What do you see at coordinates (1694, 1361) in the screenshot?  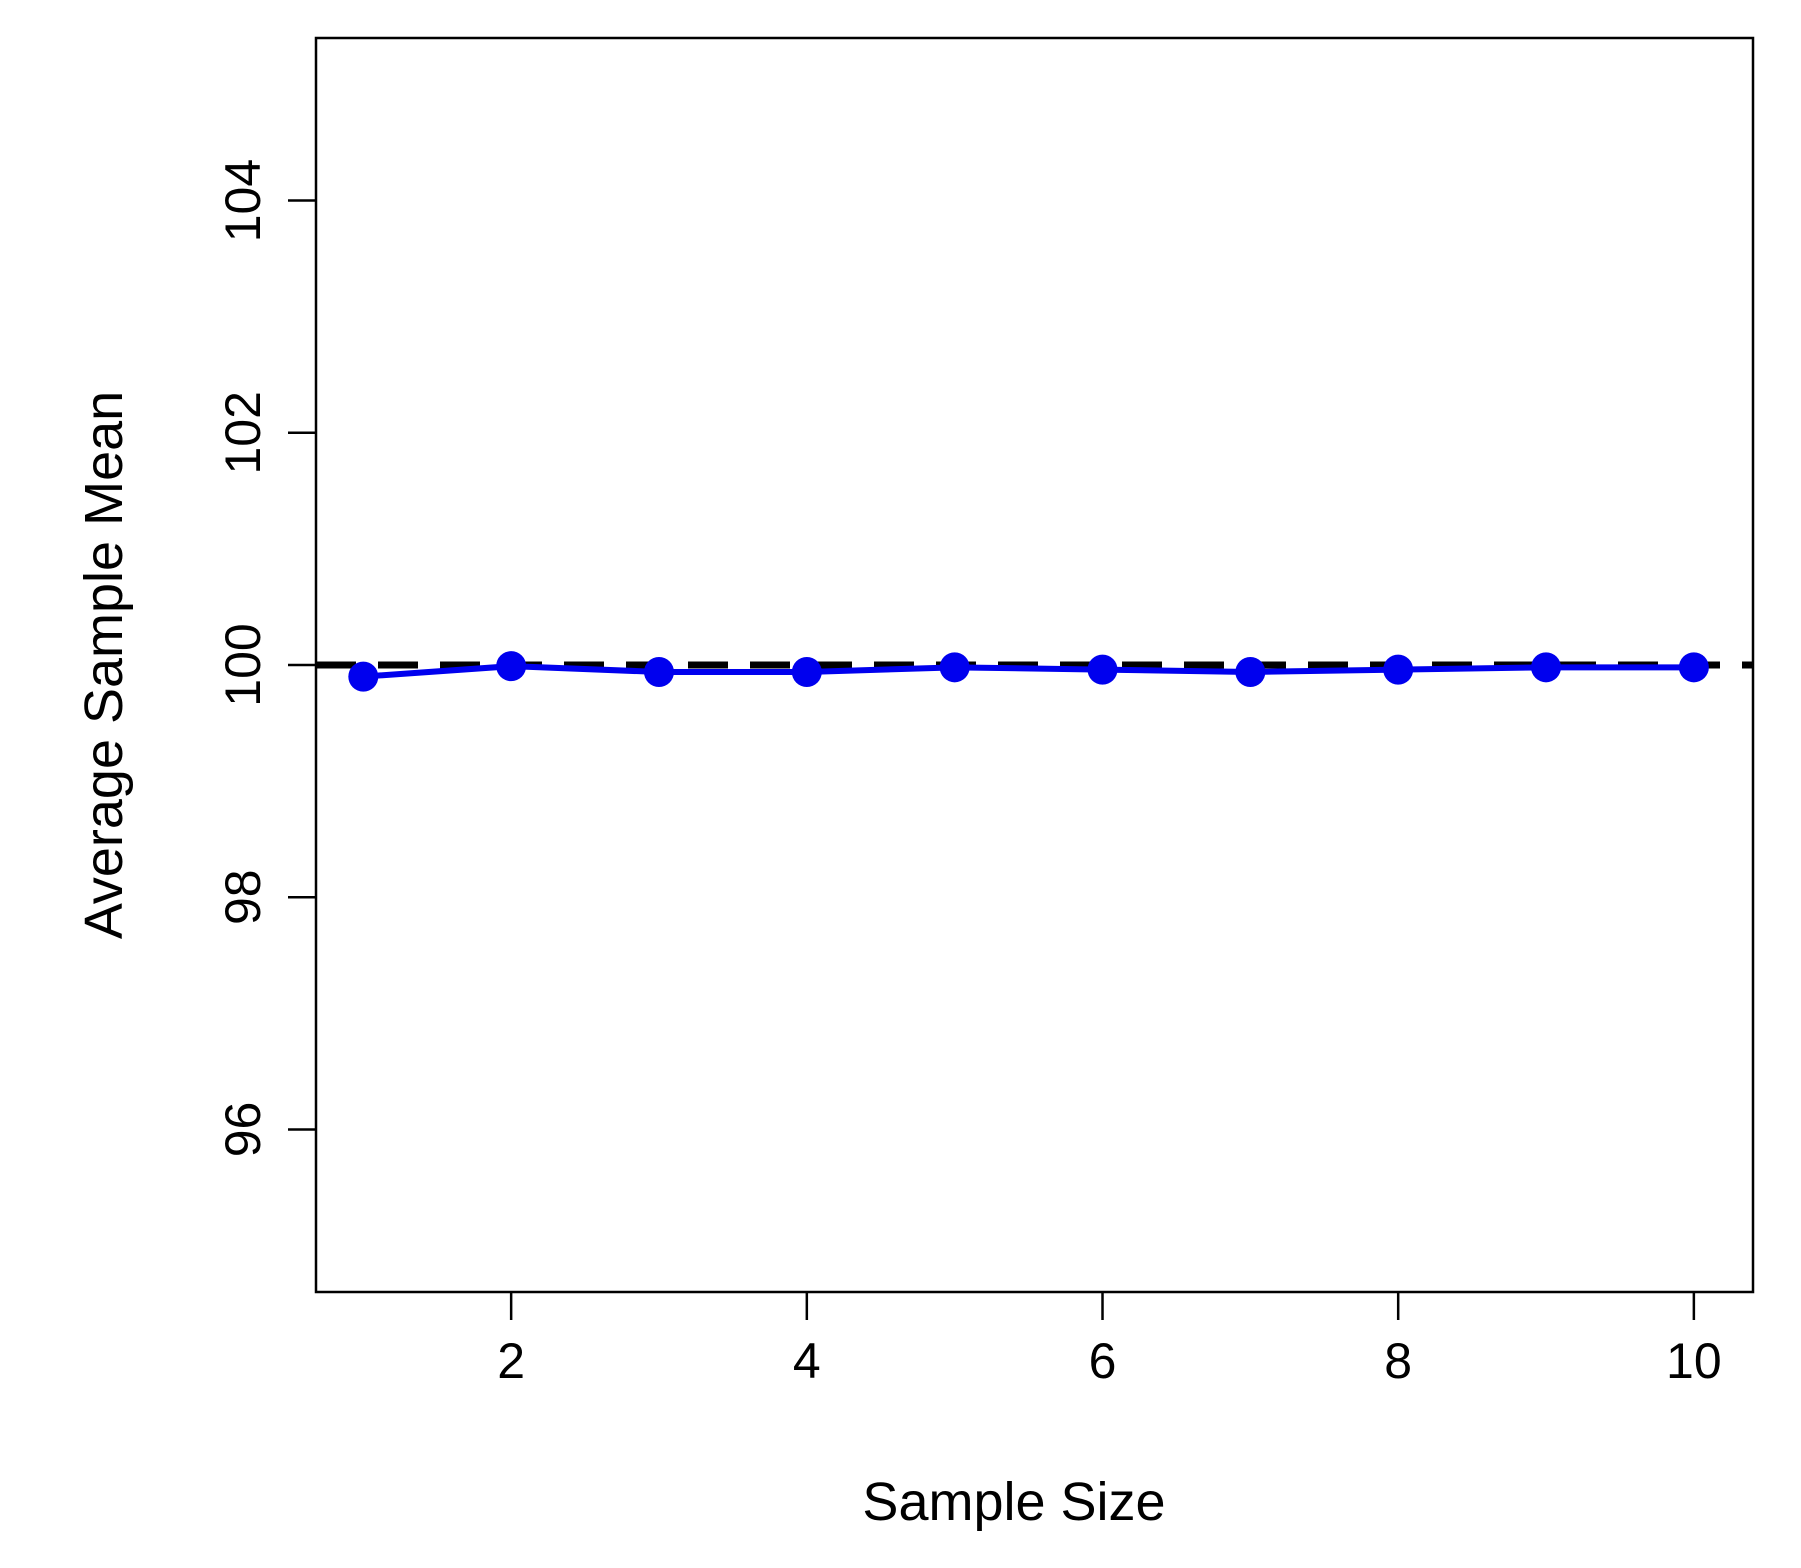 I see `x-tick-label: 10` at bounding box center [1694, 1361].